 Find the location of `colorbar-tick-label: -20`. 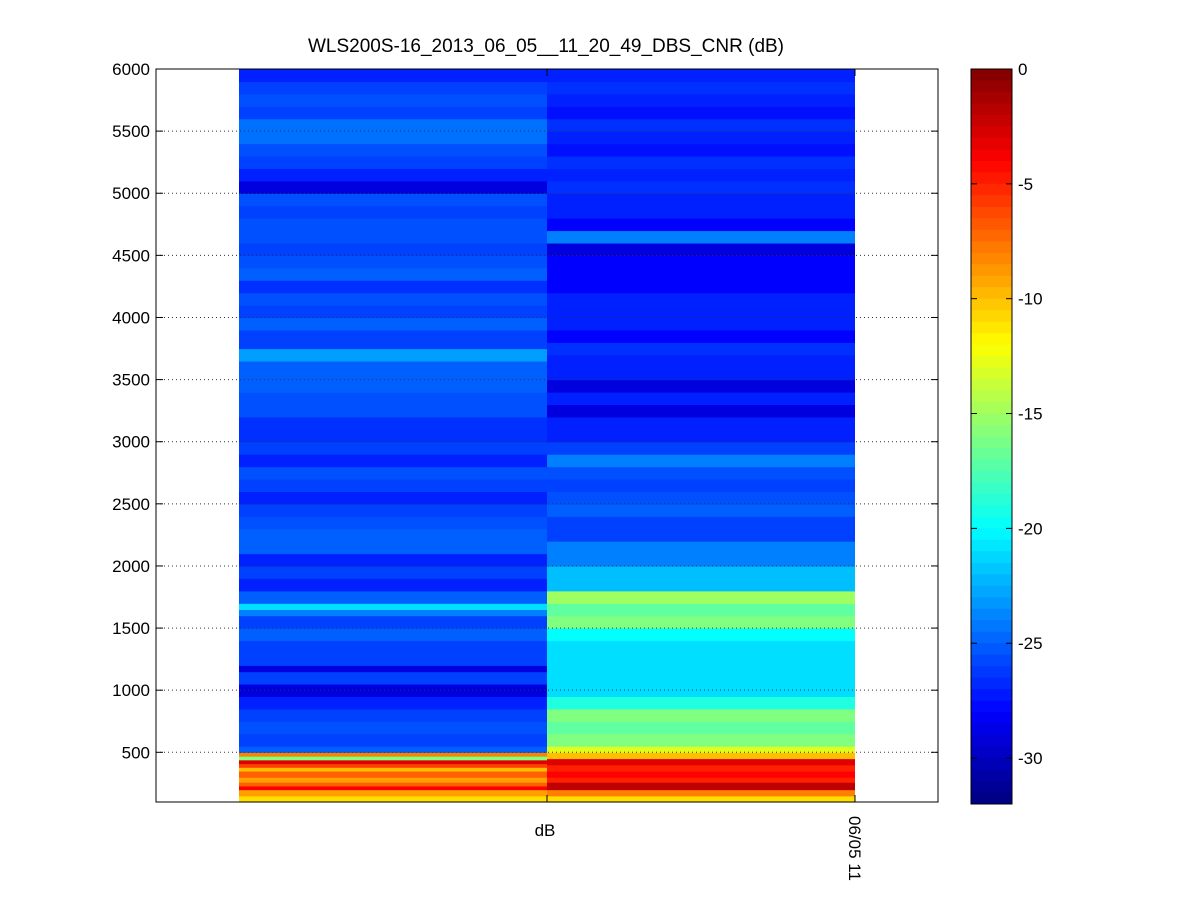

colorbar-tick-label: -20 is located at coordinates (1030, 528).